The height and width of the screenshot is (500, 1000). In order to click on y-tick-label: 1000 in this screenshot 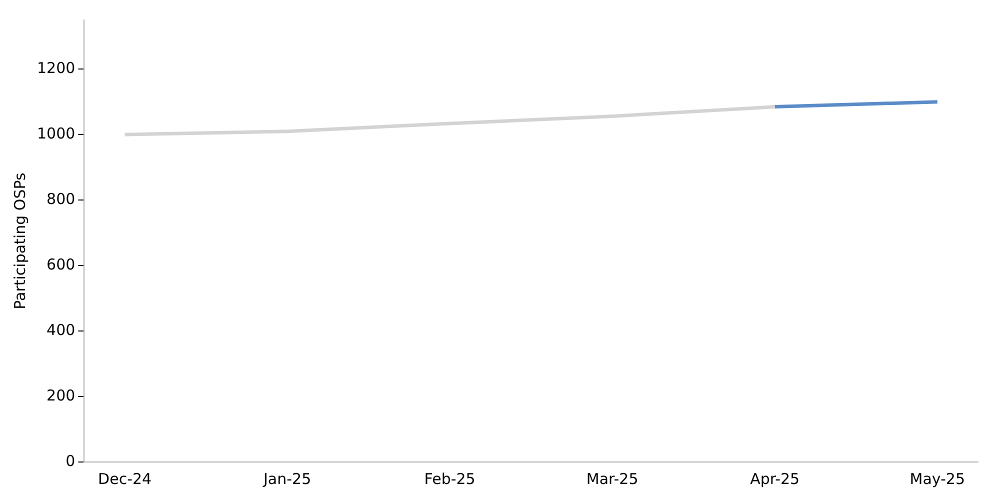, I will do `click(56, 133)`.